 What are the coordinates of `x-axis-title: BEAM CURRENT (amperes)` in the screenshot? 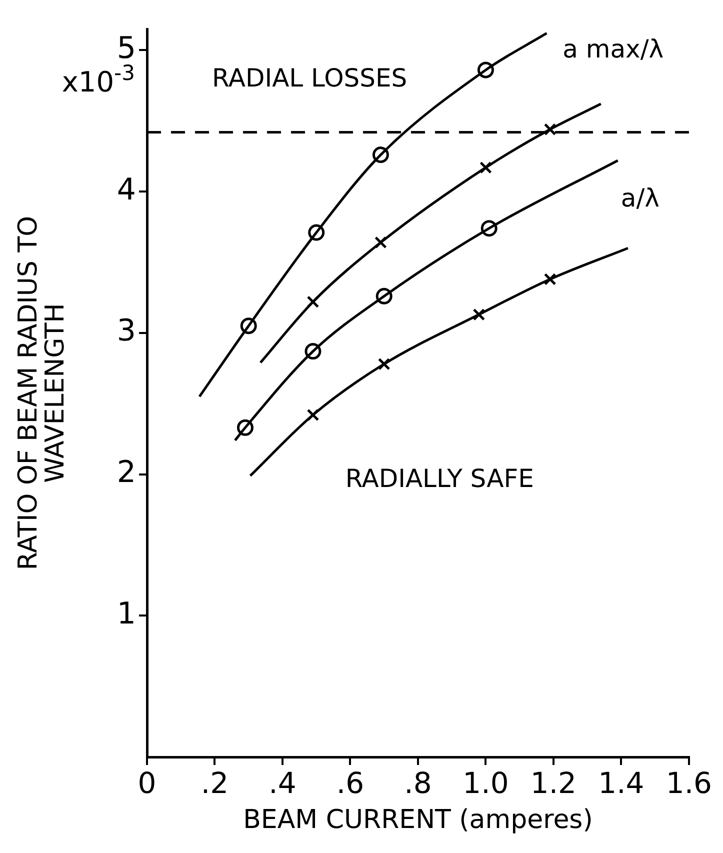 It's located at (418, 820).